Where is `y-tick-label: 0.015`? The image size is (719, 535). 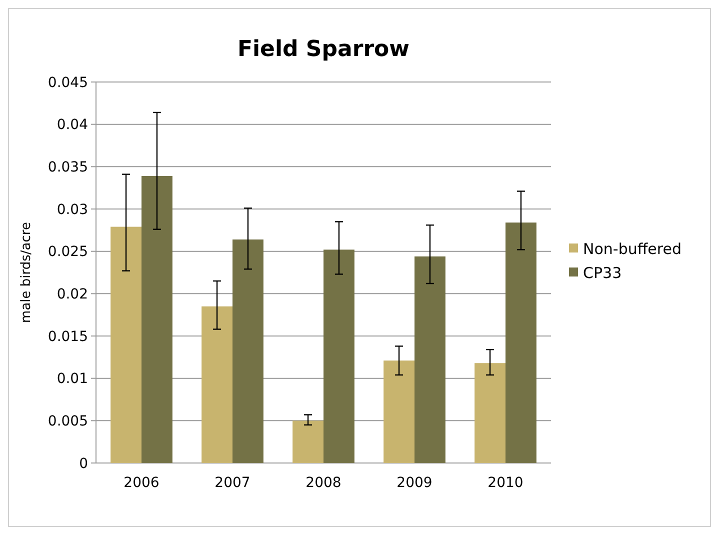 y-tick-label: 0.015 is located at coordinates (68, 336).